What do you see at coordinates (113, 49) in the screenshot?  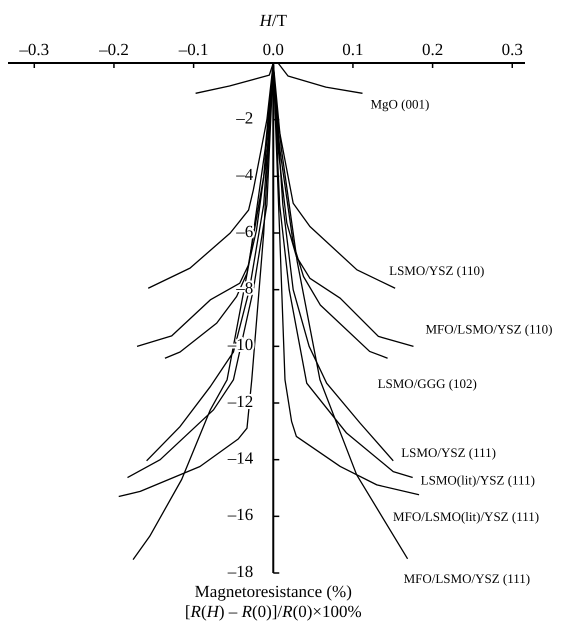 I see `x-tick-label: –0.2` at bounding box center [113, 49].